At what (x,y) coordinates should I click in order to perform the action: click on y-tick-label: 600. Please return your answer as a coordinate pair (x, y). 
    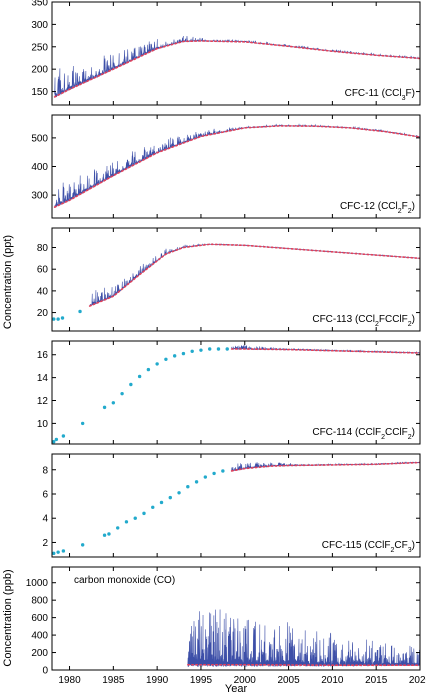
    Looking at the image, I should click on (39, 618).